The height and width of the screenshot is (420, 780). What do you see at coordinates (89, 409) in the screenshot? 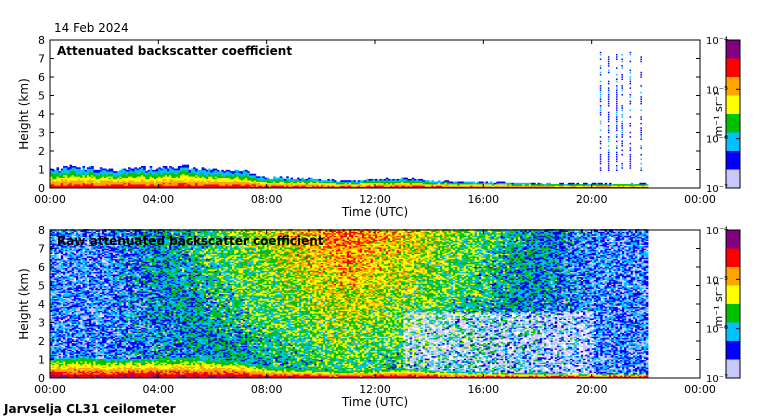
I see `footer-label: Jarvselja CL31 ceilometer` at bounding box center [89, 409].